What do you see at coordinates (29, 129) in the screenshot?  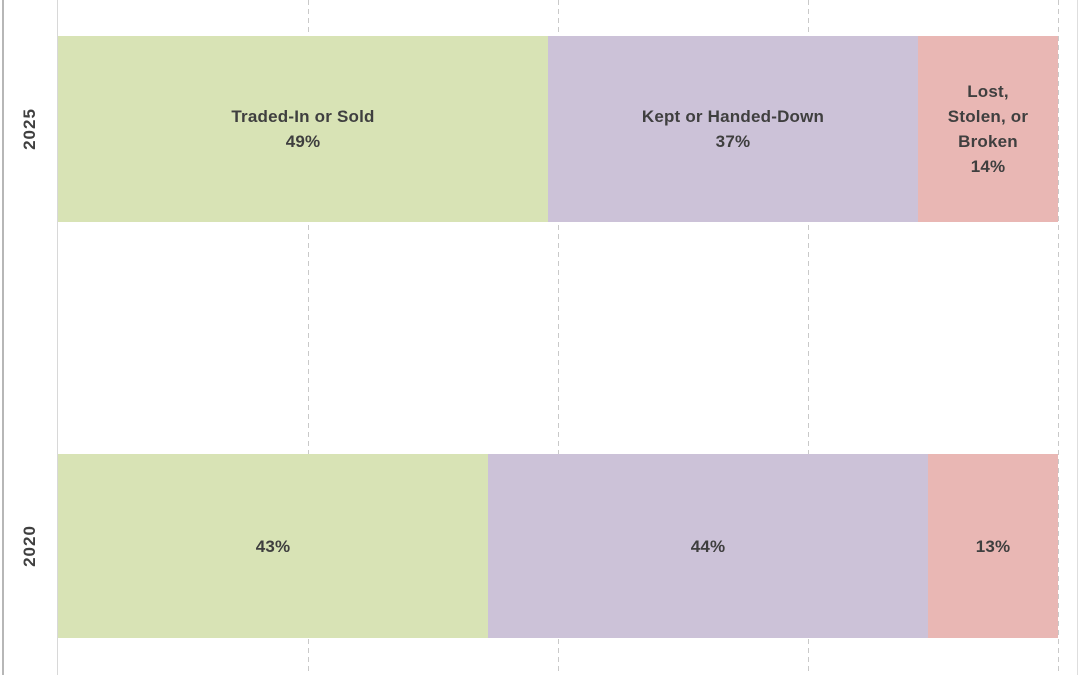 I see `y-axis-label-2025: 2025` at bounding box center [29, 129].